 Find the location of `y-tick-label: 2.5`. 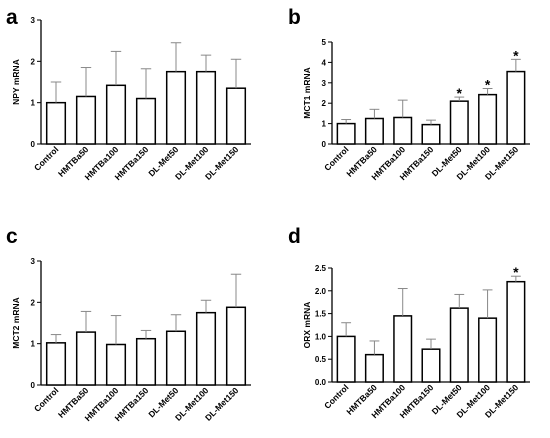

y-tick-label: 2.5 is located at coordinates (321, 268).